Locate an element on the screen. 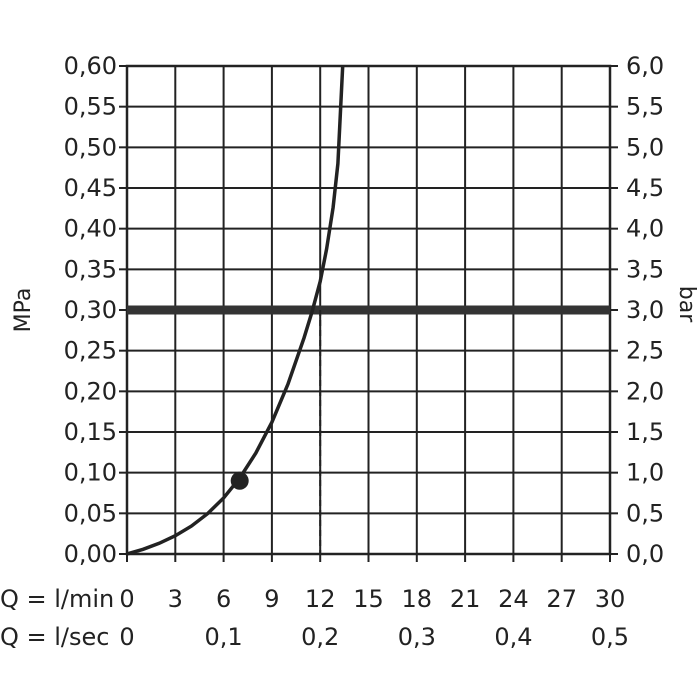  right-tick-label: 0,0 is located at coordinates (645, 554).